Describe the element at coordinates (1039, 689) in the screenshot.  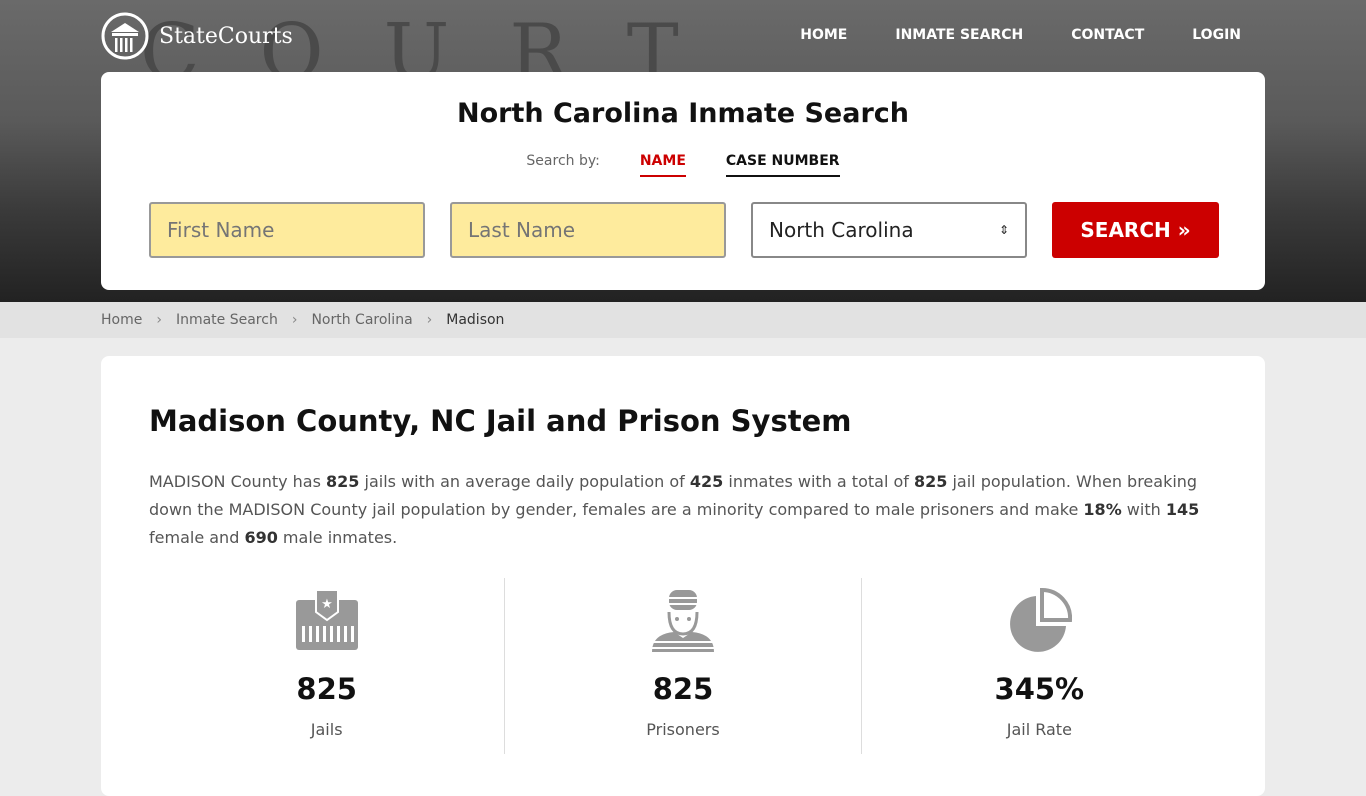
I see `stat-value: 345%` at that location.